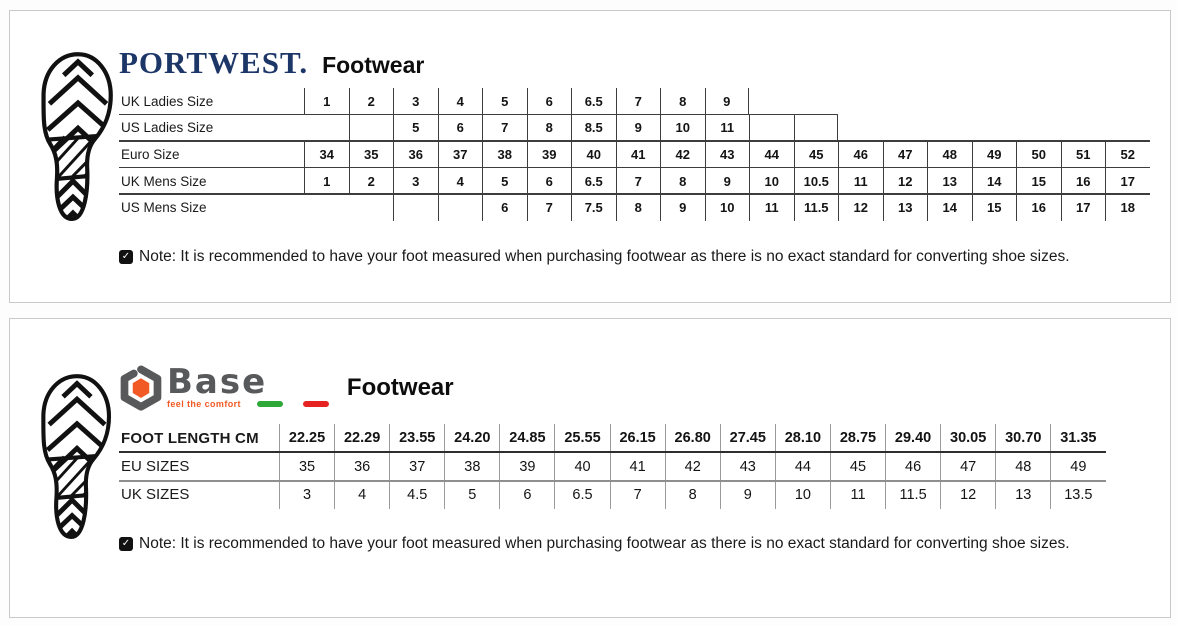  I want to click on row-label: US Mens Size, so click(164, 208).